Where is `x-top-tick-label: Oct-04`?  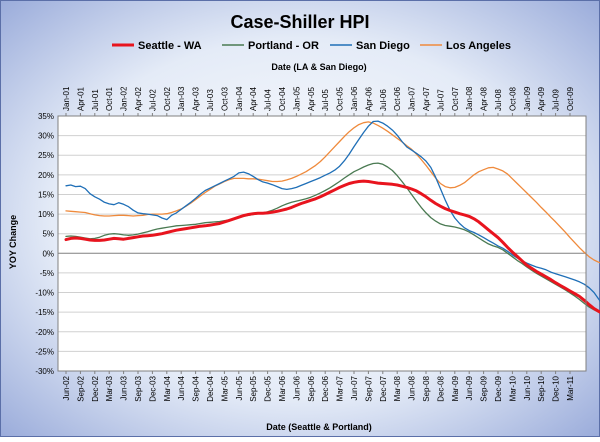 x-top-tick-label: Oct-04 is located at coordinates (282, 98).